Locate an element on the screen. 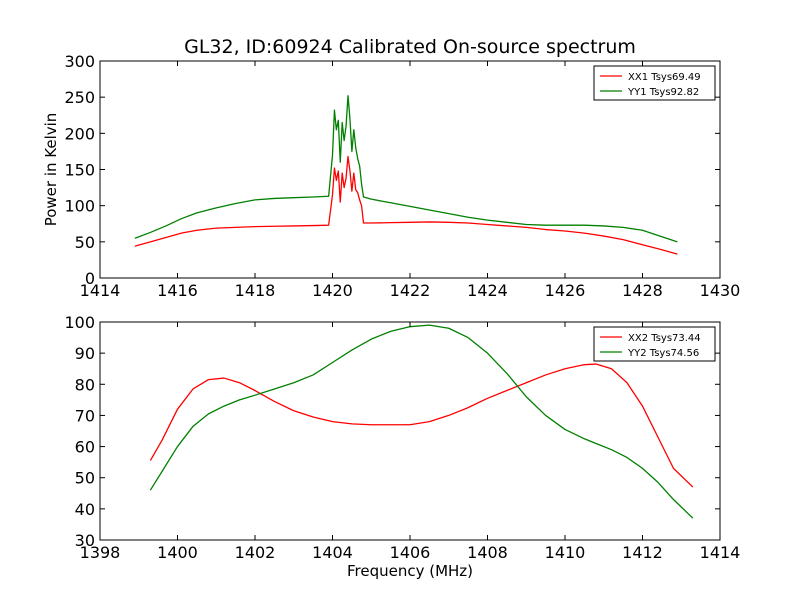  y-tick-label: 300 is located at coordinates (79, 61).